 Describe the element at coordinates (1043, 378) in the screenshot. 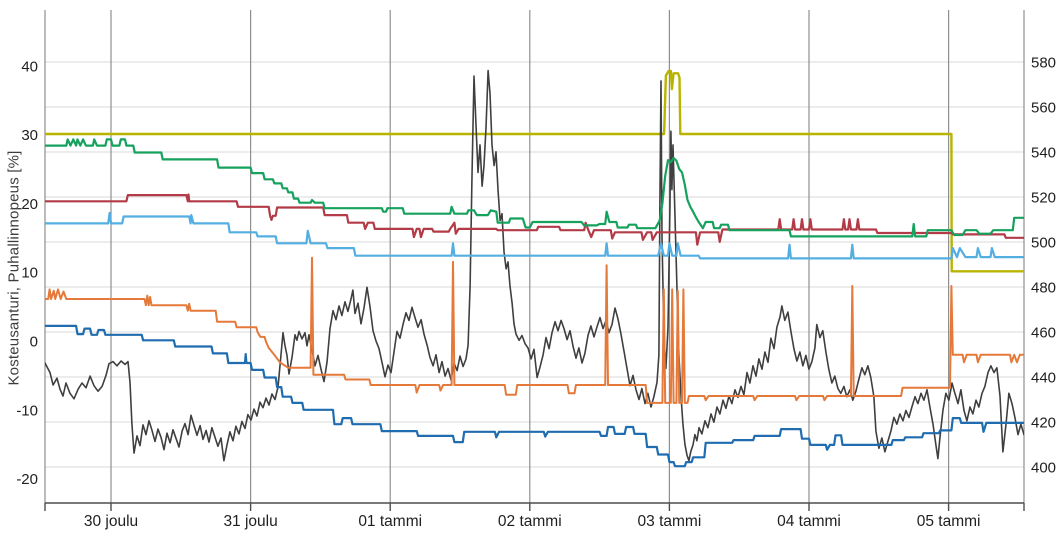

I see `right-tick-label: 440` at that location.